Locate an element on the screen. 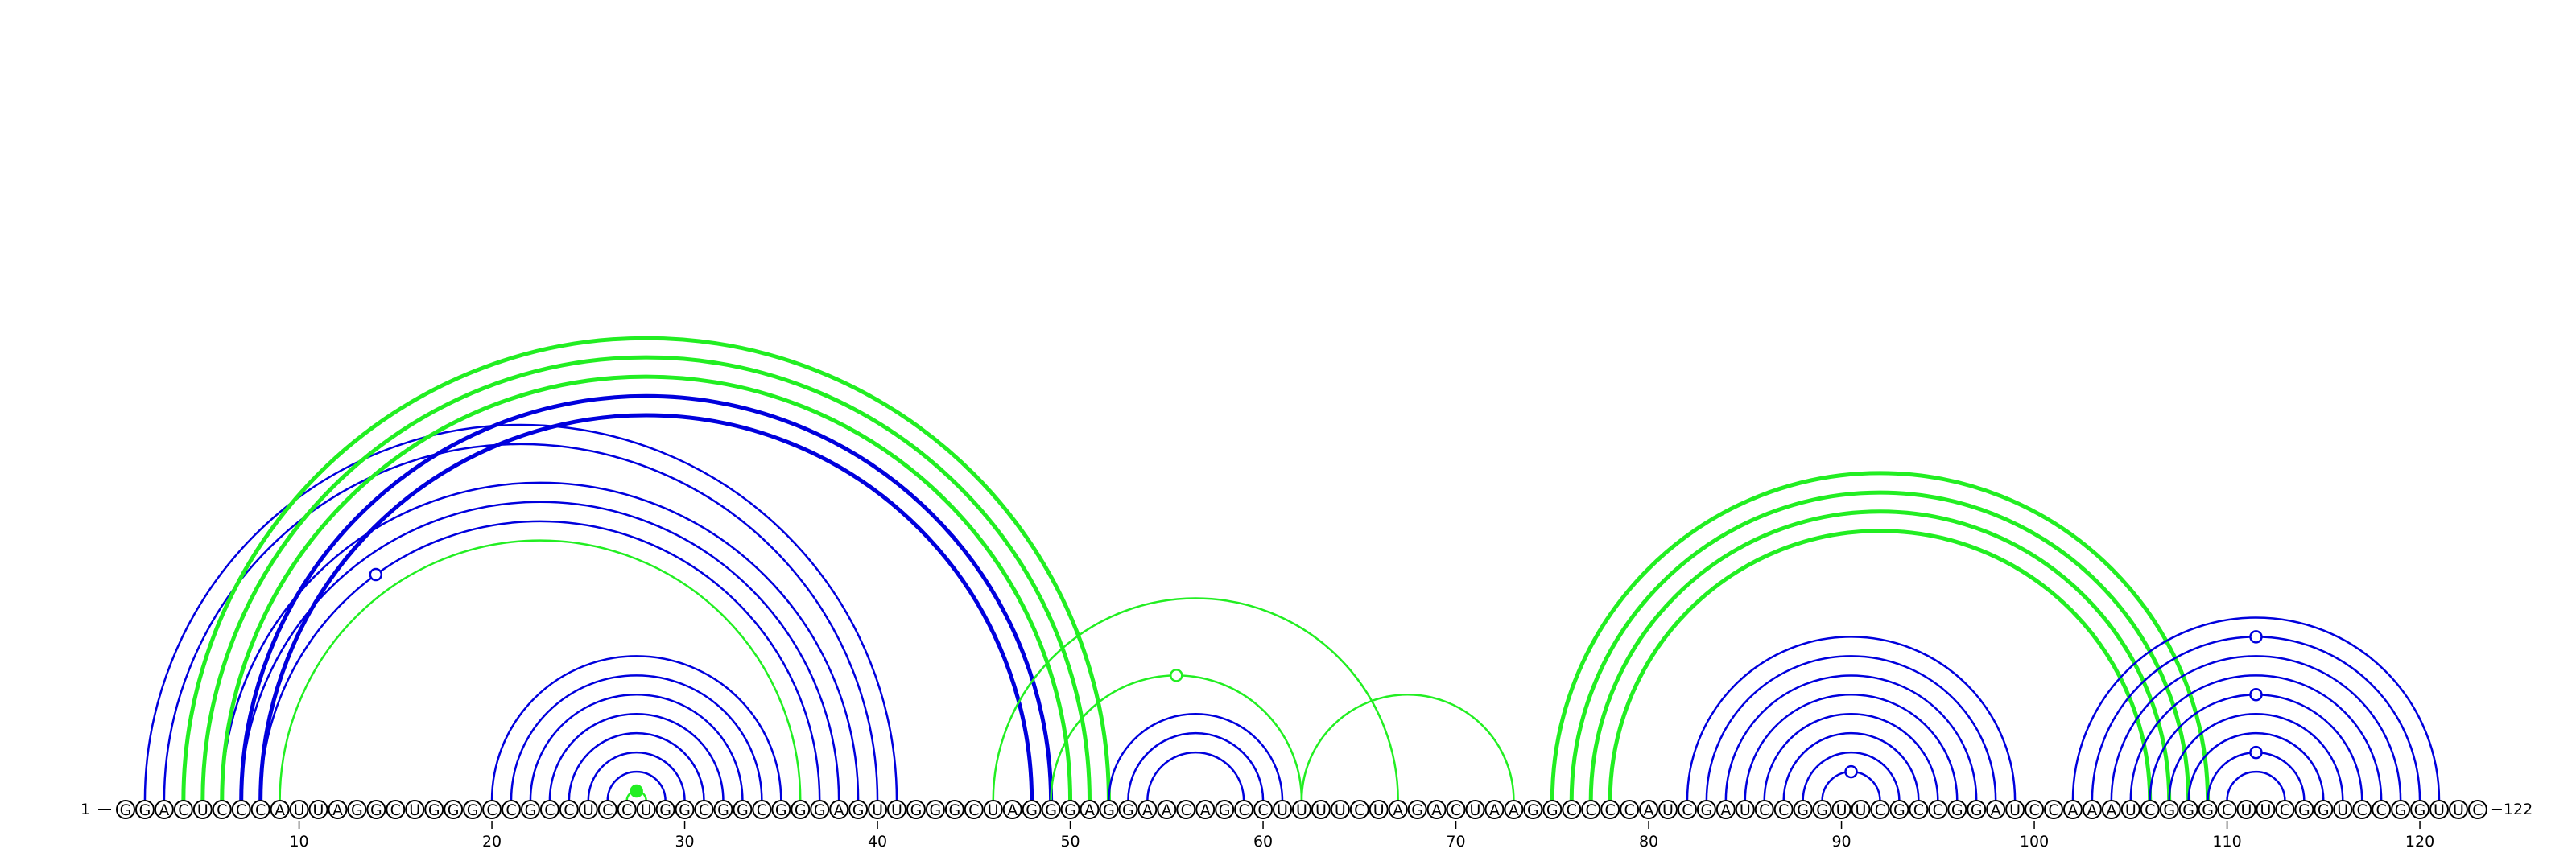 This screenshot has width=2576, height=861. nucleotide-19: G is located at coordinates (473, 809).